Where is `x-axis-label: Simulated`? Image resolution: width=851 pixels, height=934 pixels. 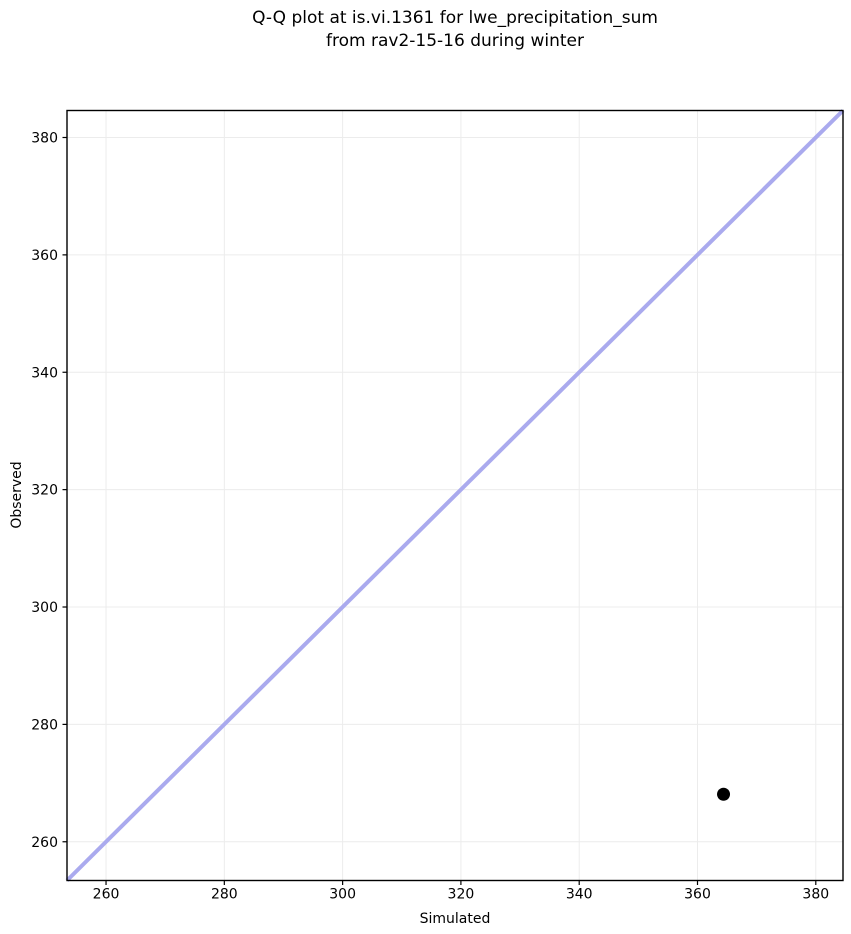
x-axis-label: Simulated is located at coordinates (455, 919).